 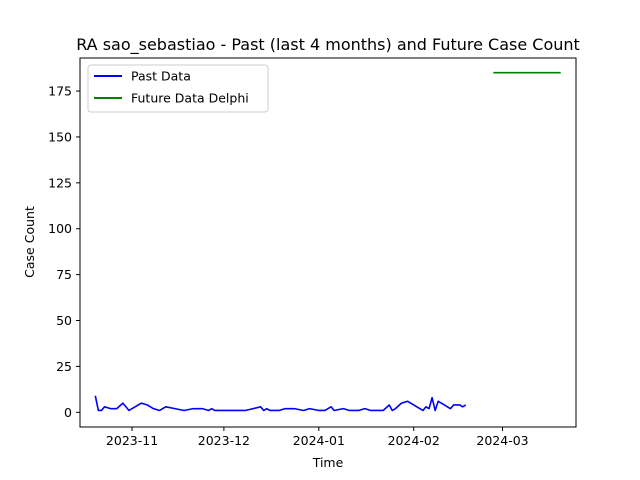 What do you see at coordinates (64, 320) in the screenshot?
I see `y-tick-label: 50` at bounding box center [64, 320].